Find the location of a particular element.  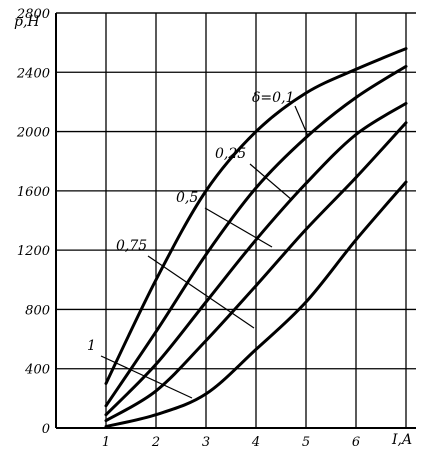

x-tick-label: 3 is located at coordinates (206, 442).